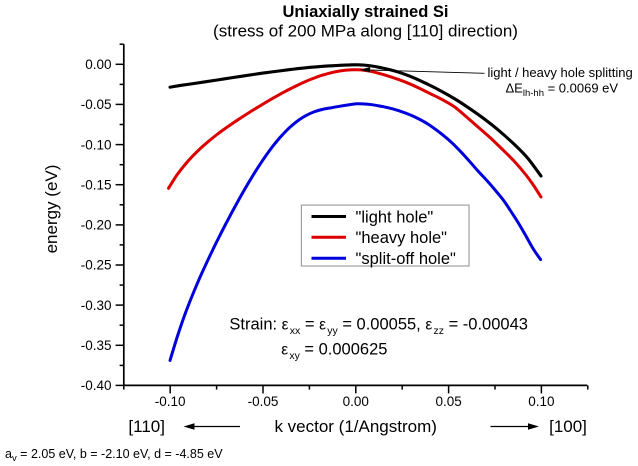 The height and width of the screenshot is (466, 638). What do you see at coordinates (146, 426) in the screenshot?
I see `svg-text: [110]` at bounding box center [146, 426].